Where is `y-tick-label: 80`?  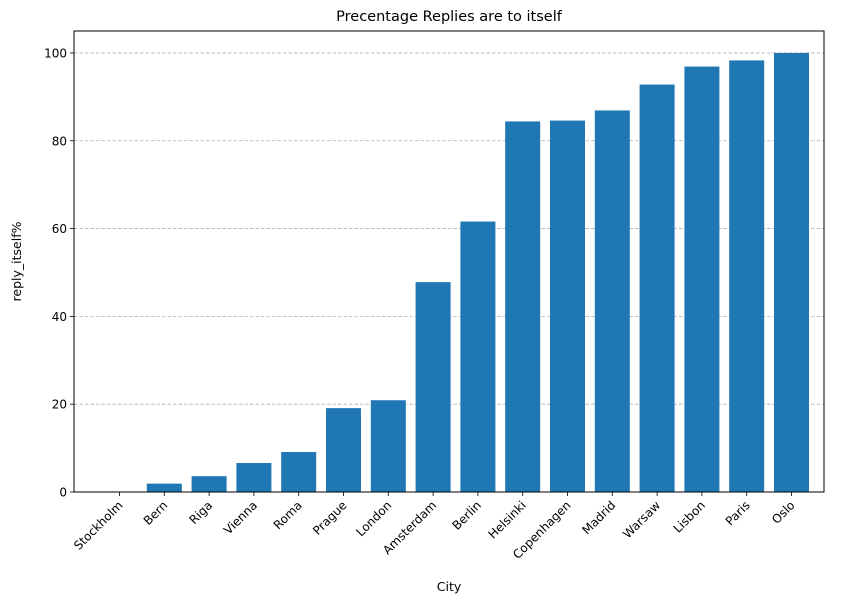
y-tick-label: 80 is located at coordinates (59, 141).